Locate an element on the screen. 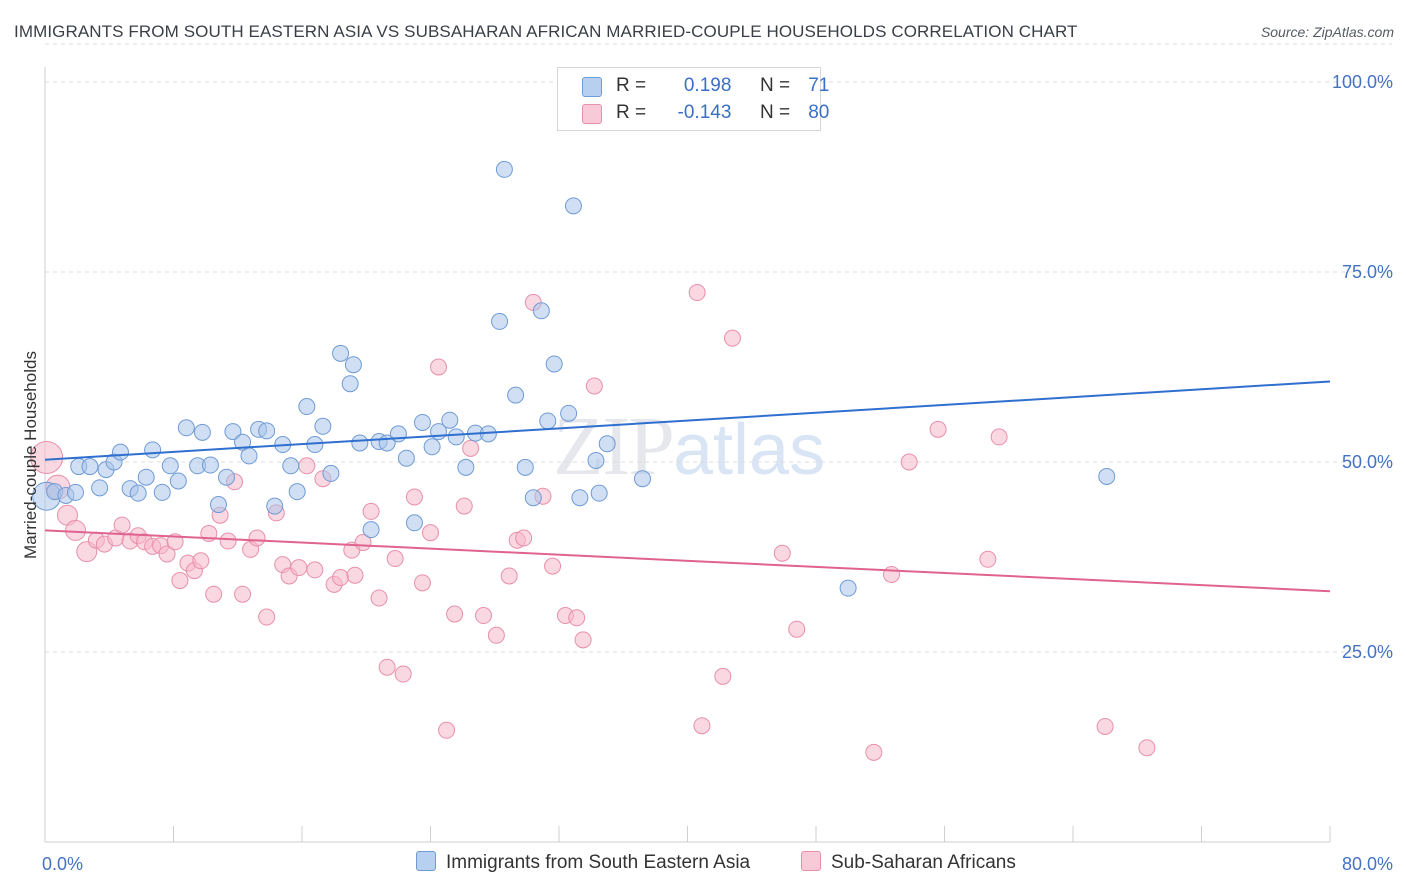  series-legend-blue: Immigrants from South Eastern Asia is located at coordinates (583, 862).